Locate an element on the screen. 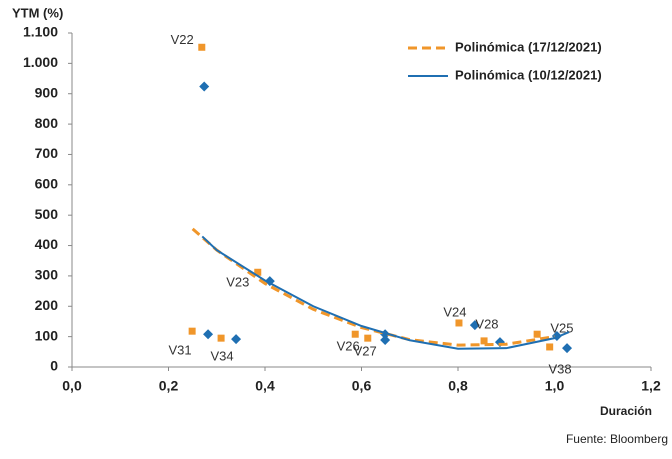  x-tick-label: 1,2 is located at coordinates (651, 386).